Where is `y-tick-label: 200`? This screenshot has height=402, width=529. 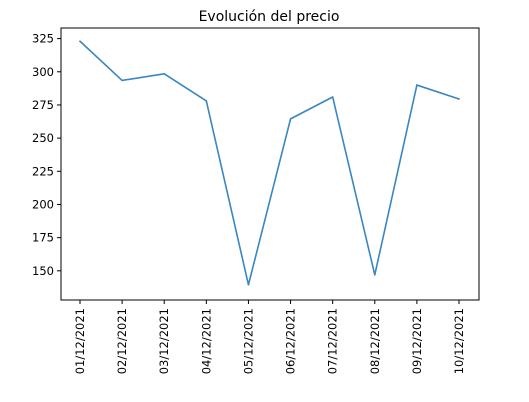
y-tick-label: 200 is located at coordinates (43, 204).